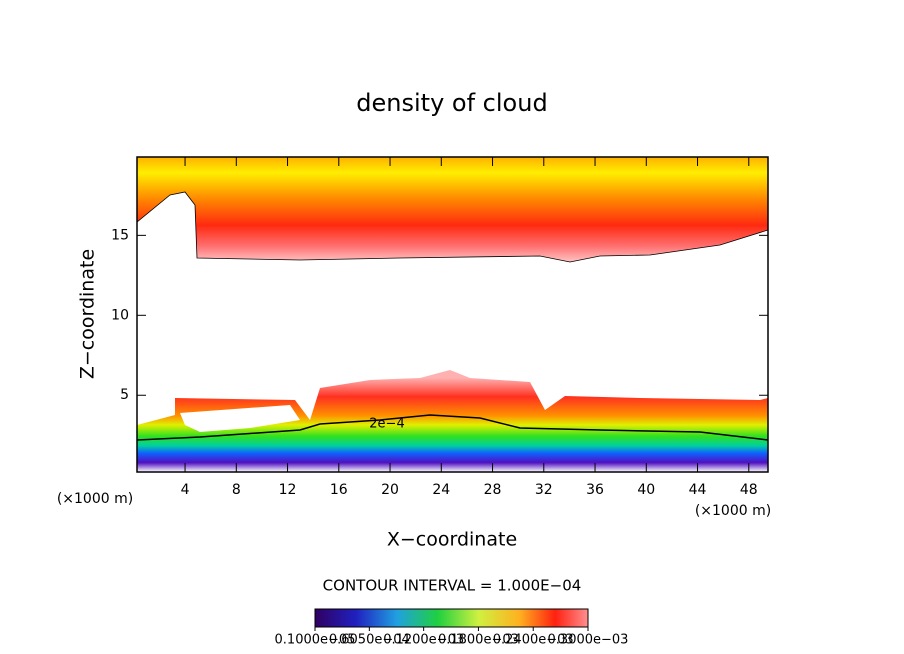  I want to click on x-tick-label: 8, so click(236, 490).